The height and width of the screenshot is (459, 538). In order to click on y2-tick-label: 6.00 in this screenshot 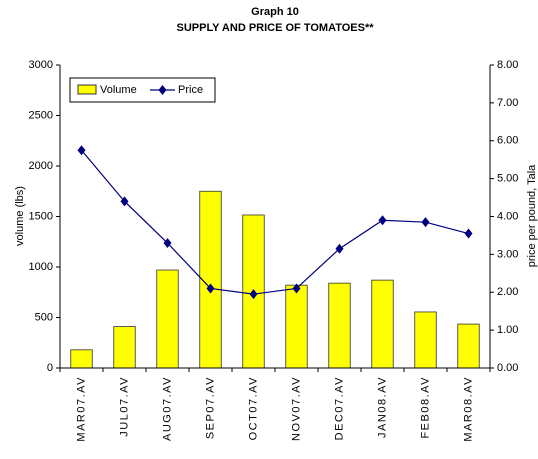, I will do `click(507, 141)`.